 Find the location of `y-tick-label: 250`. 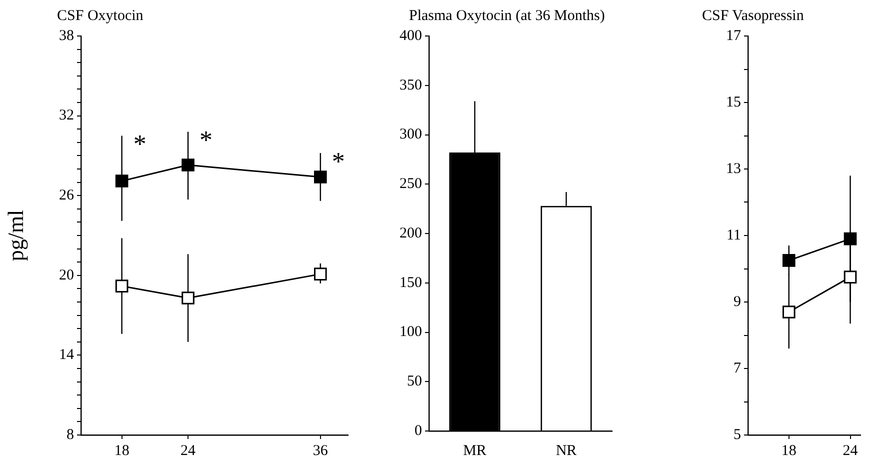

y-tick-label: 250 is located at coordinates (411, 184).